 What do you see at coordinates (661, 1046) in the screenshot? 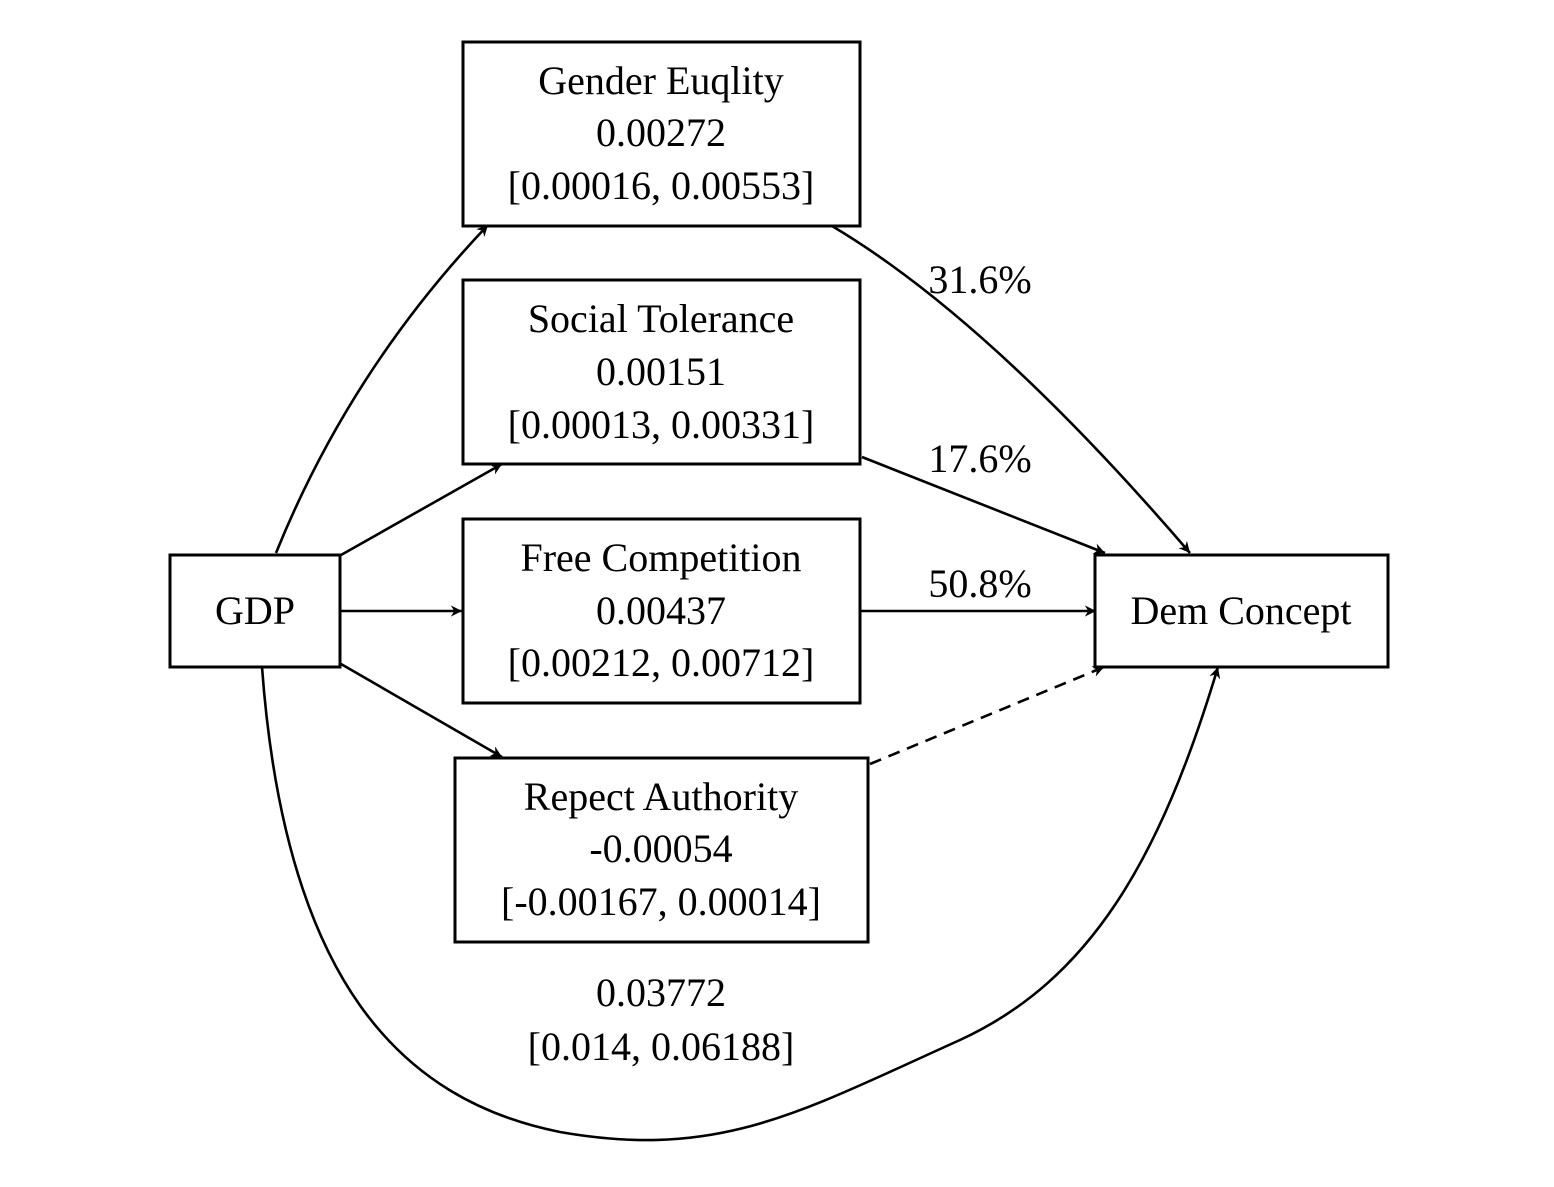
I see `direct-effect-ci: [0.014, 0.06188]` at bounding box center [661, 1046].